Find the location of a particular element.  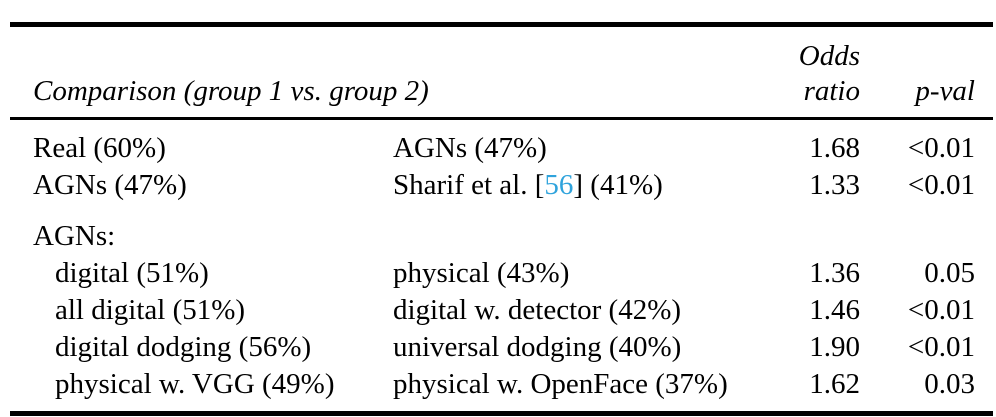

table-header-rule is located at coordinates (501, 118).